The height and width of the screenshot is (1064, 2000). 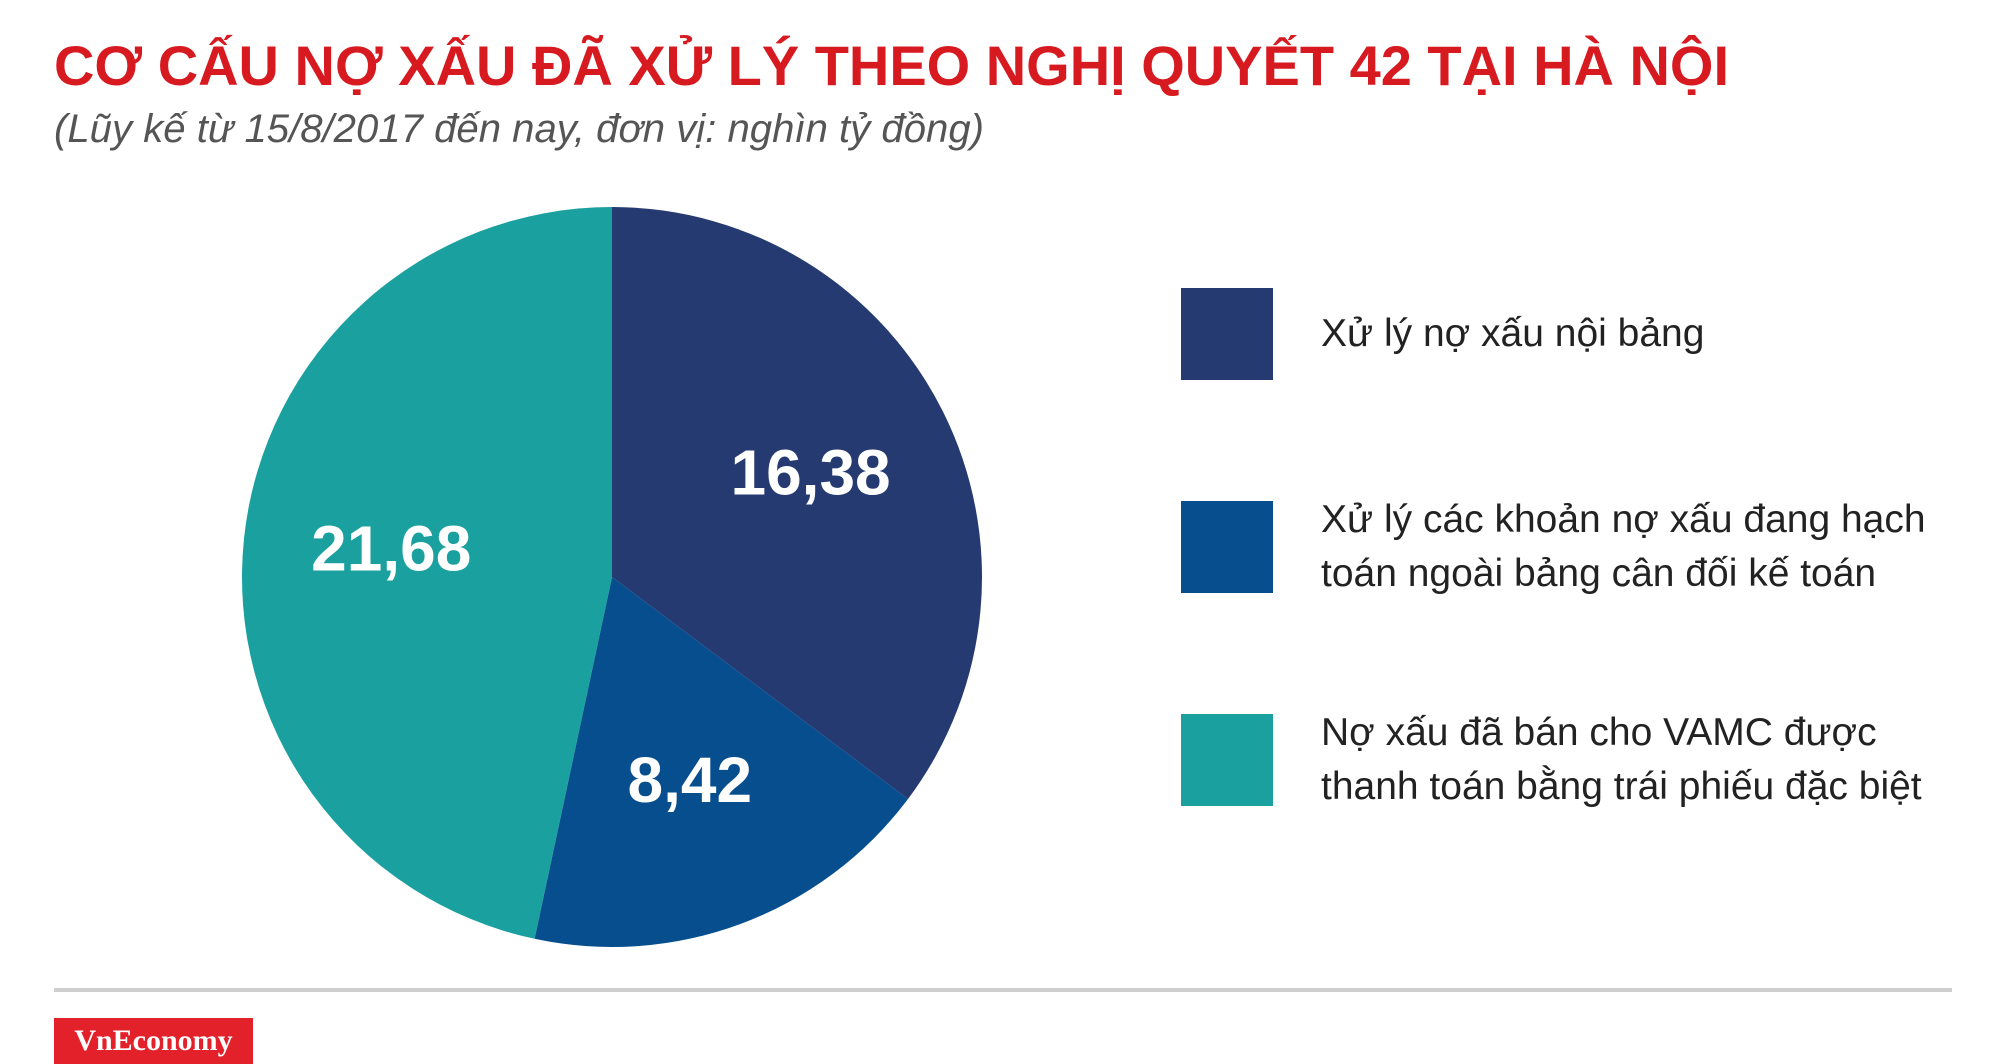 What do you see at coordinates (1513, 333) in the screenshot?
I see `legend-label: Xử lý nợ xấu nội bảng` at bounding box center [1513, 333].